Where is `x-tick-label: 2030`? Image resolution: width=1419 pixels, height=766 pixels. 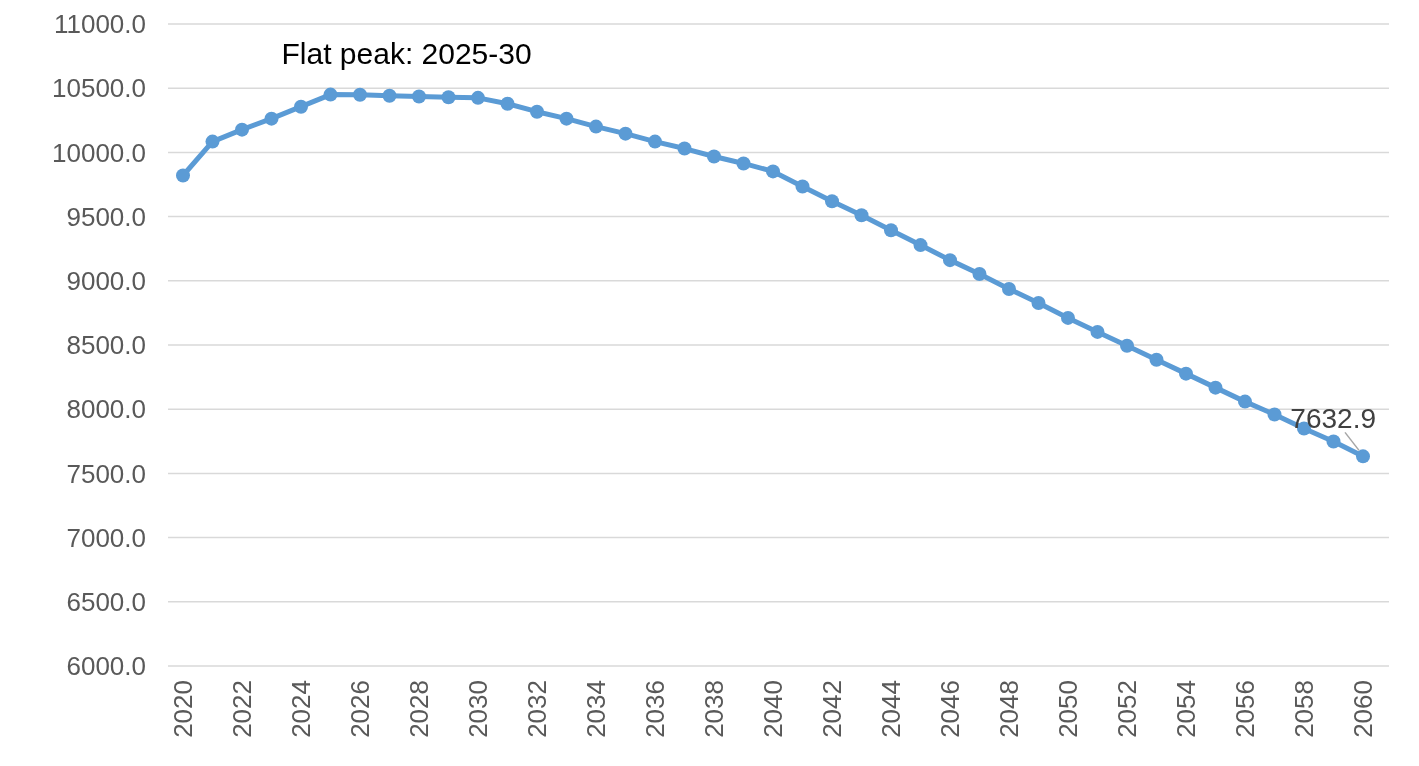
x-tick-label: 2030 is located at coordinates (478, 709).